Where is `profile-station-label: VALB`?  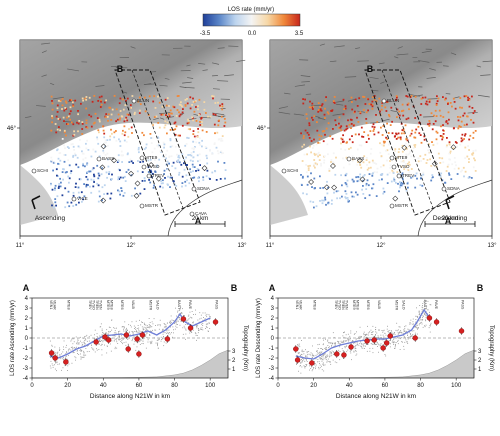
profile-station-label: VALB is located at coordinates (133, 305).